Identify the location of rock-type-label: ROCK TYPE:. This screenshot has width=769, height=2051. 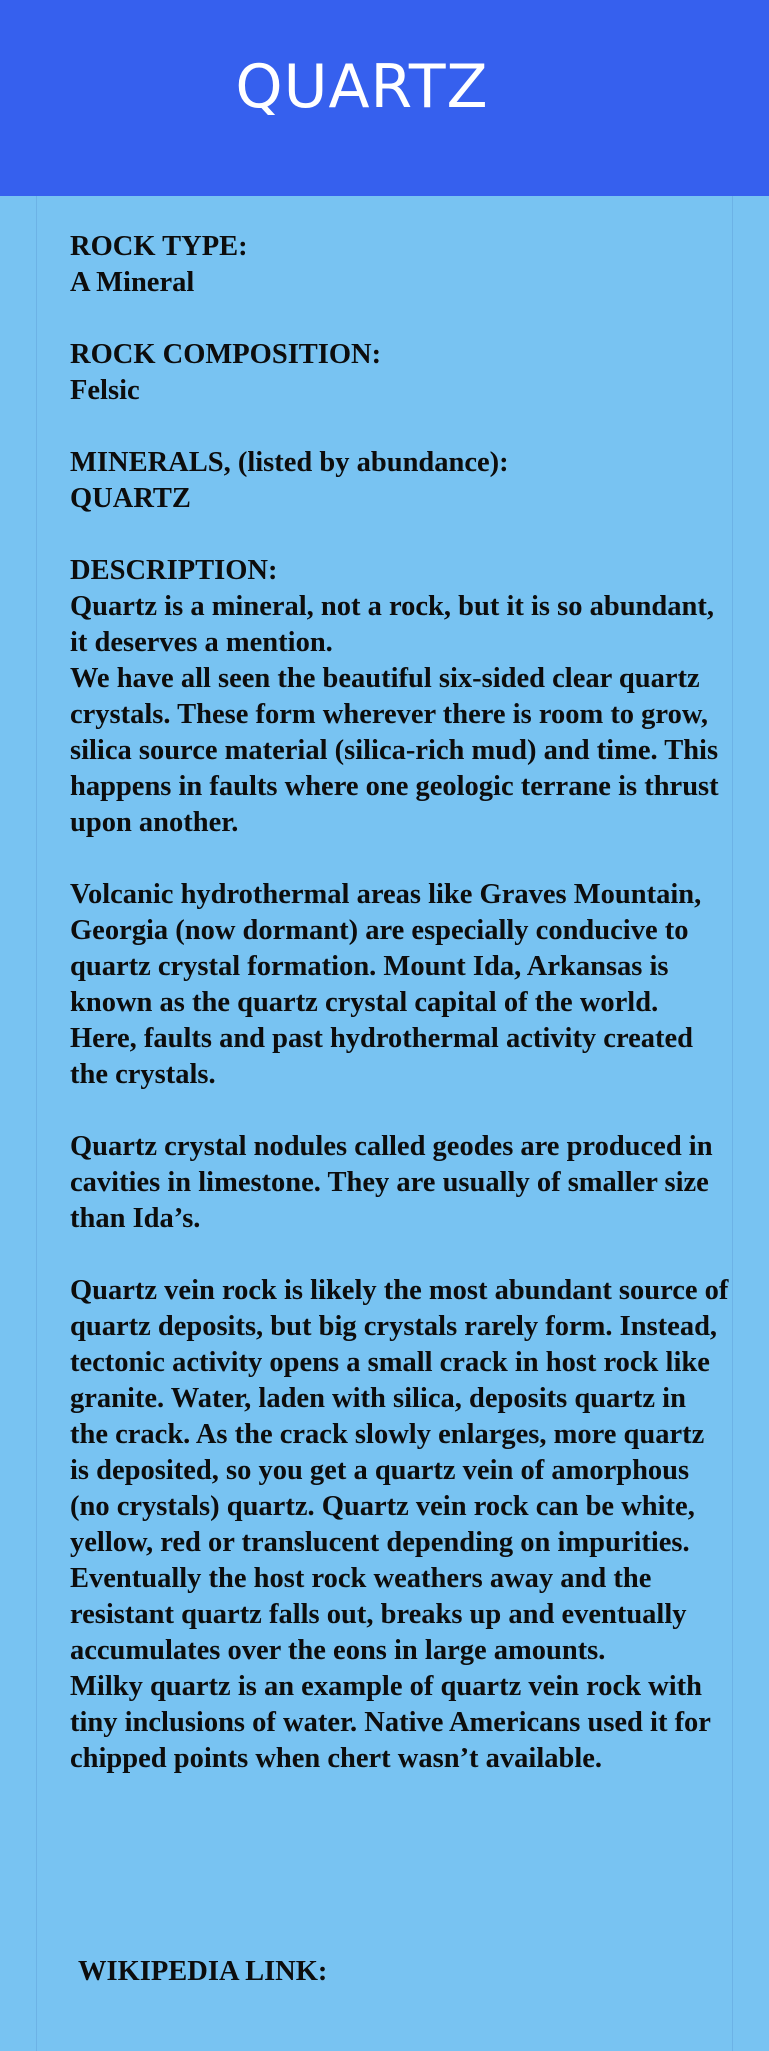
(159, 246).